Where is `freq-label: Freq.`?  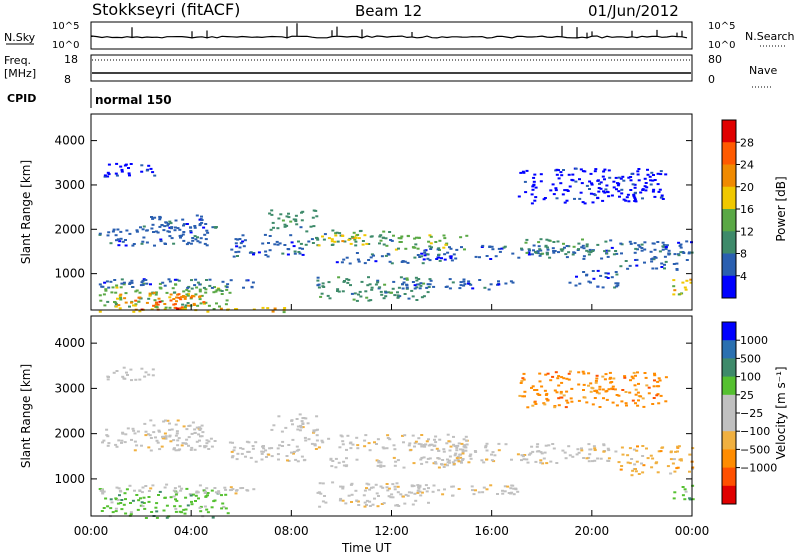 freq-label: Freq. is located at coordinates (17, 60).